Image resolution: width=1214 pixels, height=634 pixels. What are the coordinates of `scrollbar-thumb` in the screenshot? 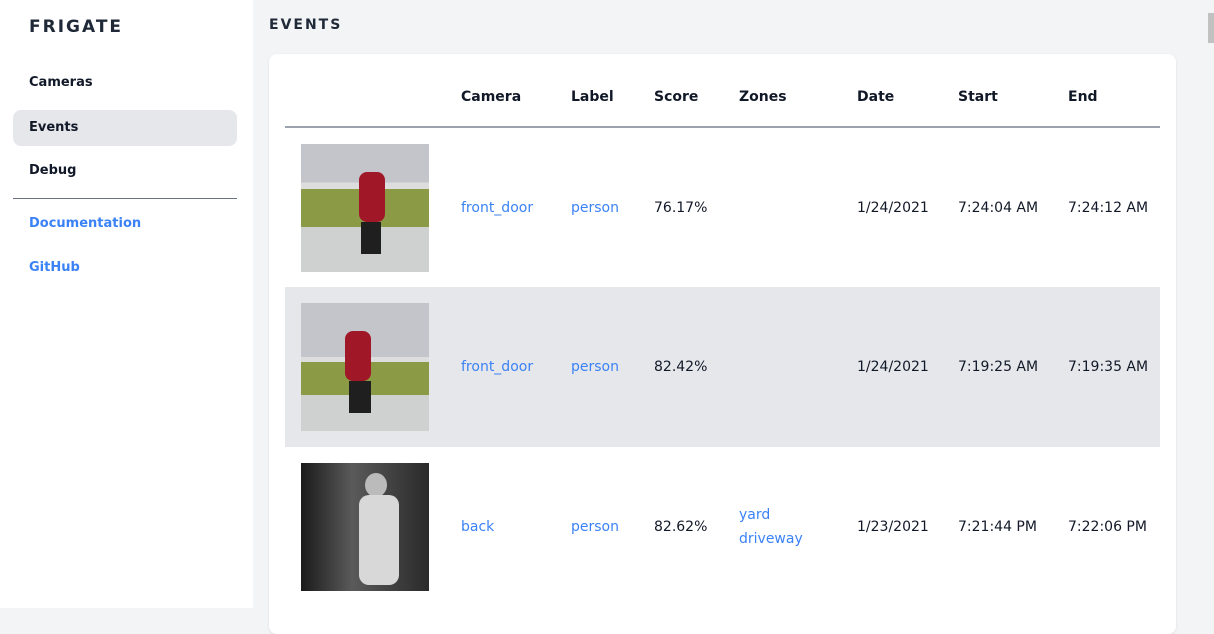 It's located at (1211, 28).